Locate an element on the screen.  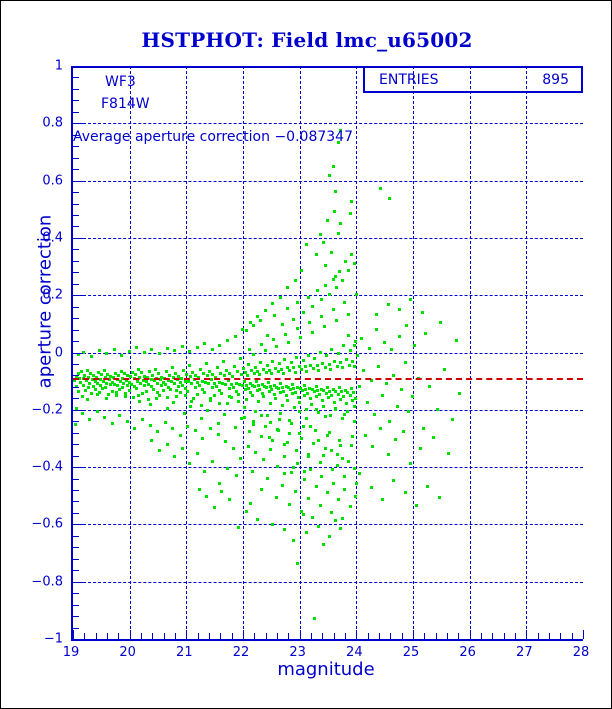
x-tick-label: 28 is located at coordinates (581, 652).